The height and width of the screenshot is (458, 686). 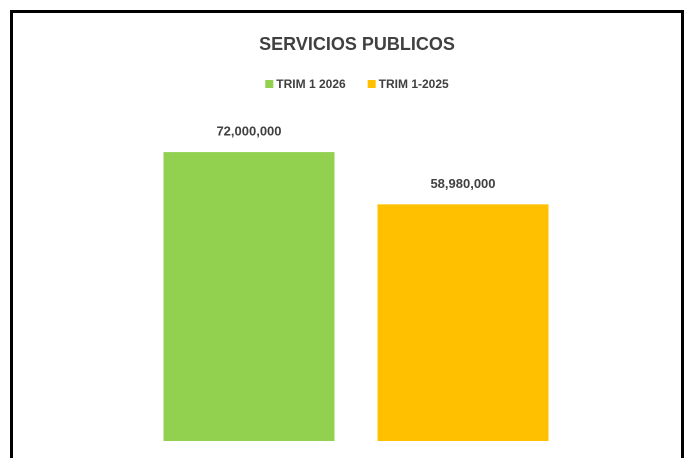 I want to click on data-label: 58,980,000, so click(x=462, y=183).